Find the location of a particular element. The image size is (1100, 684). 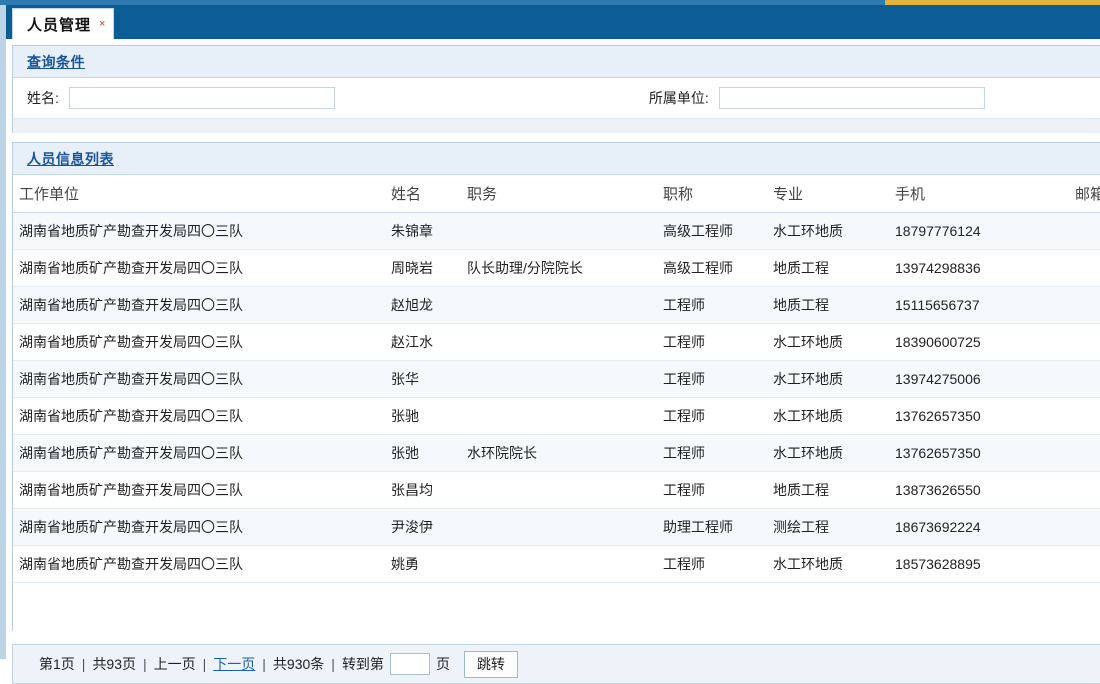

tab-label: 人员管理 is located at coordinates (59, 25).